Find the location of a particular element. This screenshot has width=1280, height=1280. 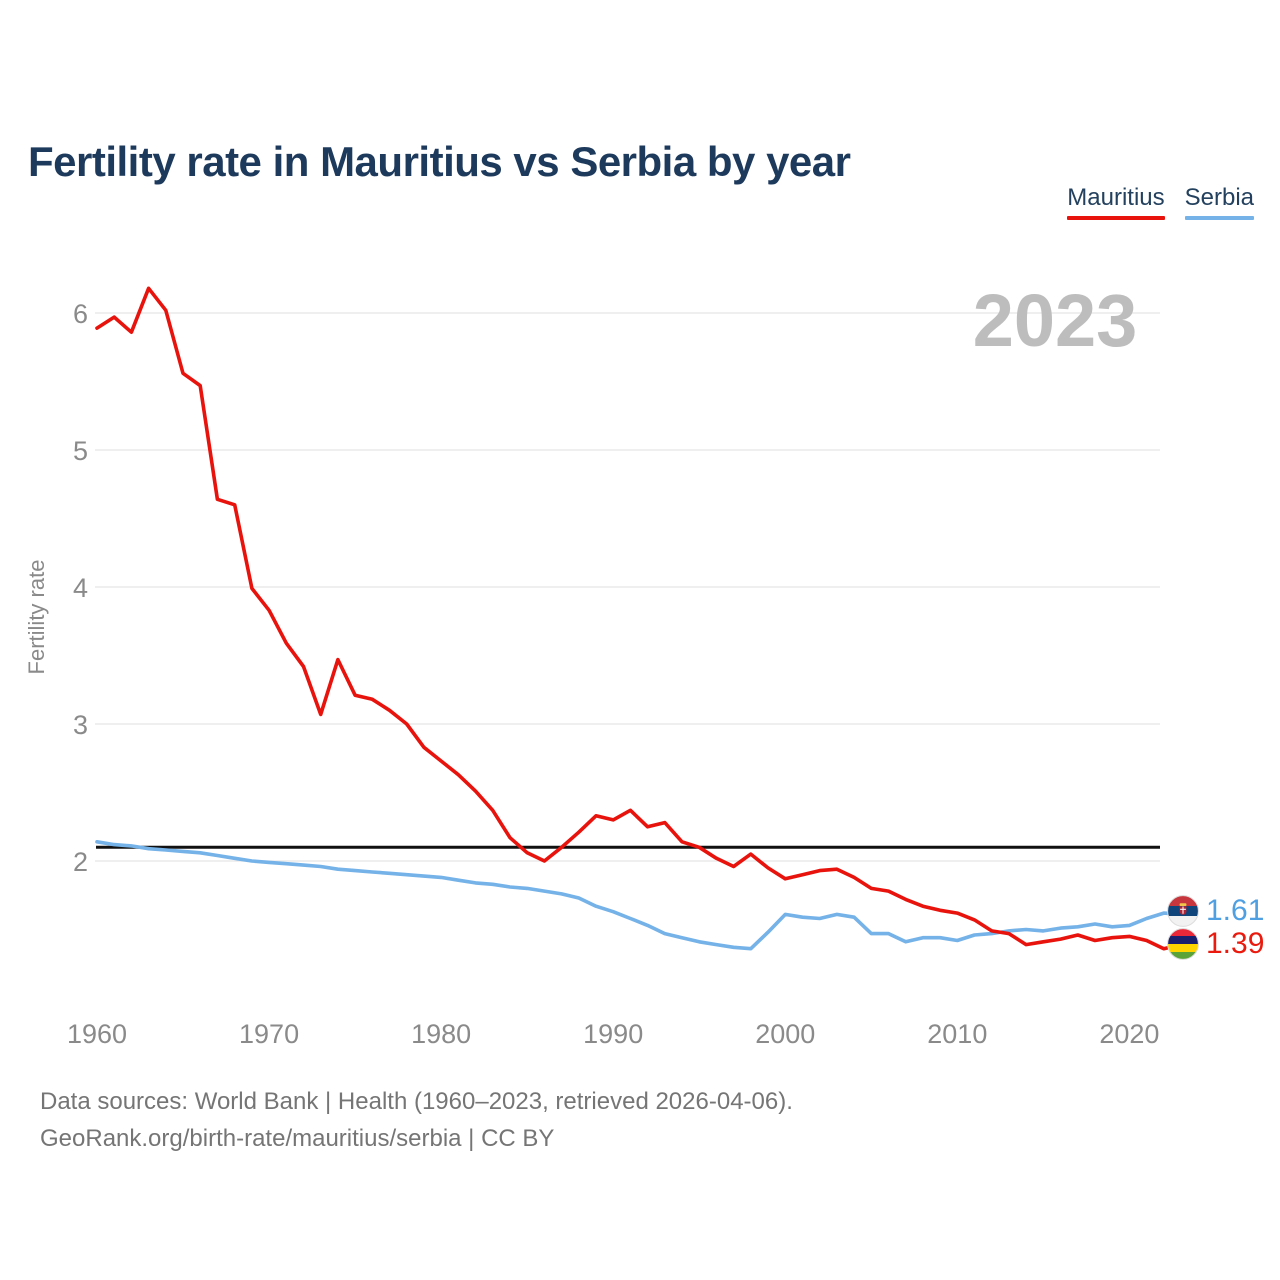

y-tick-label: 5 is located at coordinates (80, 451).